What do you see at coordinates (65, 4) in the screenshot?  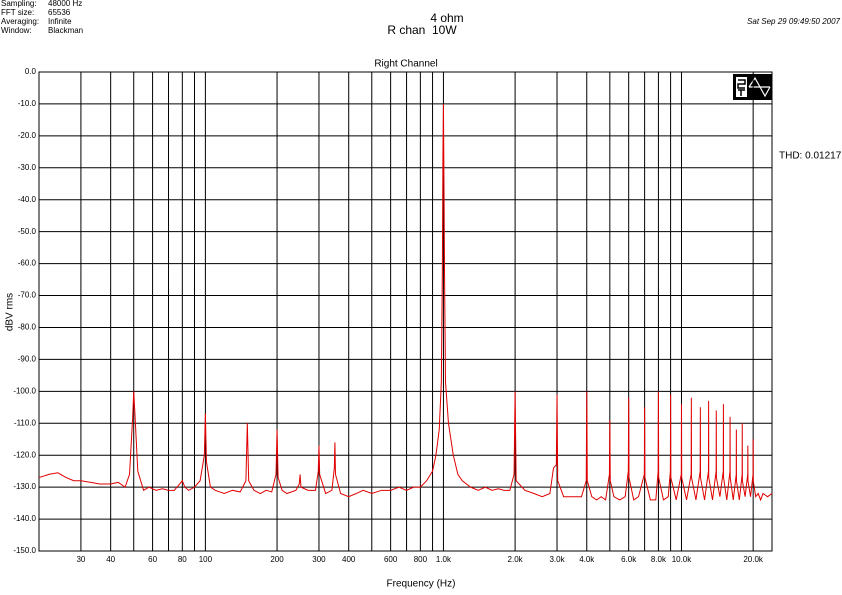 I see `setting-value: 48000 Hz` at bounding box center [65, 4].